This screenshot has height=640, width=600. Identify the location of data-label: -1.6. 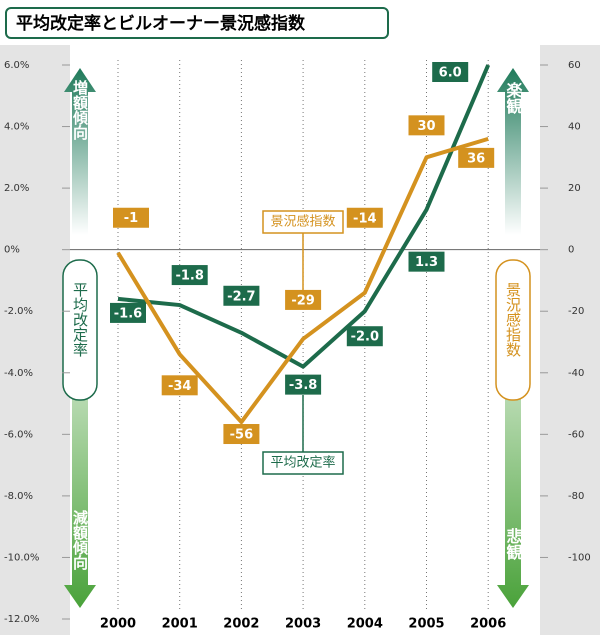
(128, 313).